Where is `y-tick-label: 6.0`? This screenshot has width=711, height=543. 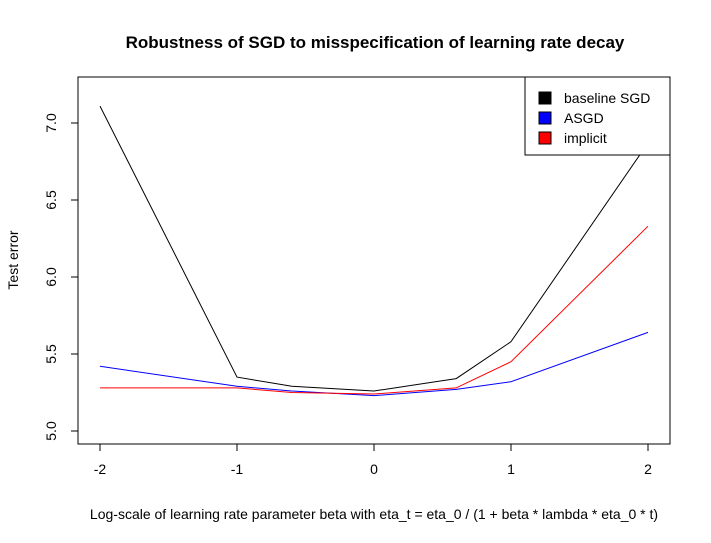 y-tick-label: 6.0 is located at coordinates (51, 277).